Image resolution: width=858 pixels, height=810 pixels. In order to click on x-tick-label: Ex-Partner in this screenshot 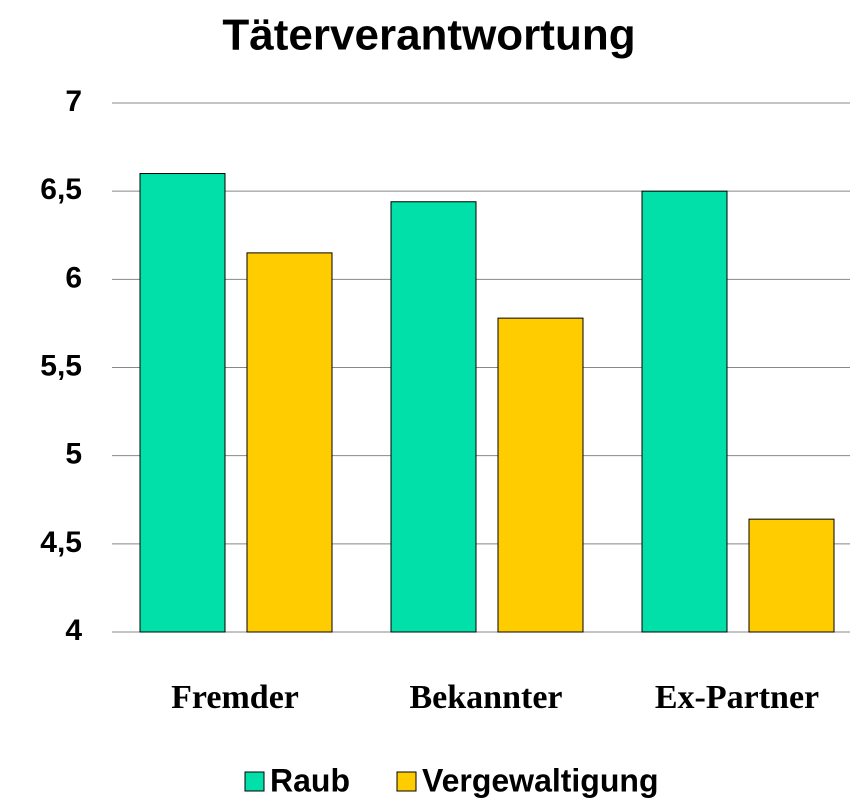, I will do `click(737, 697)`.